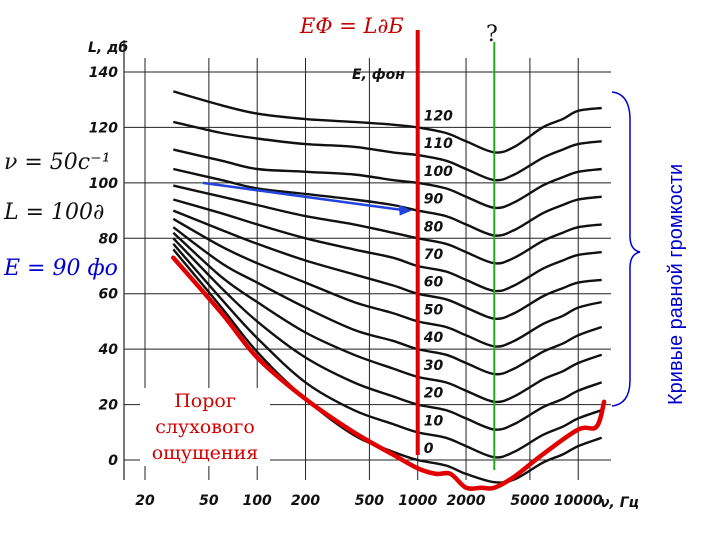  I want to click on x-tick-label: 200, so click(305, 501).